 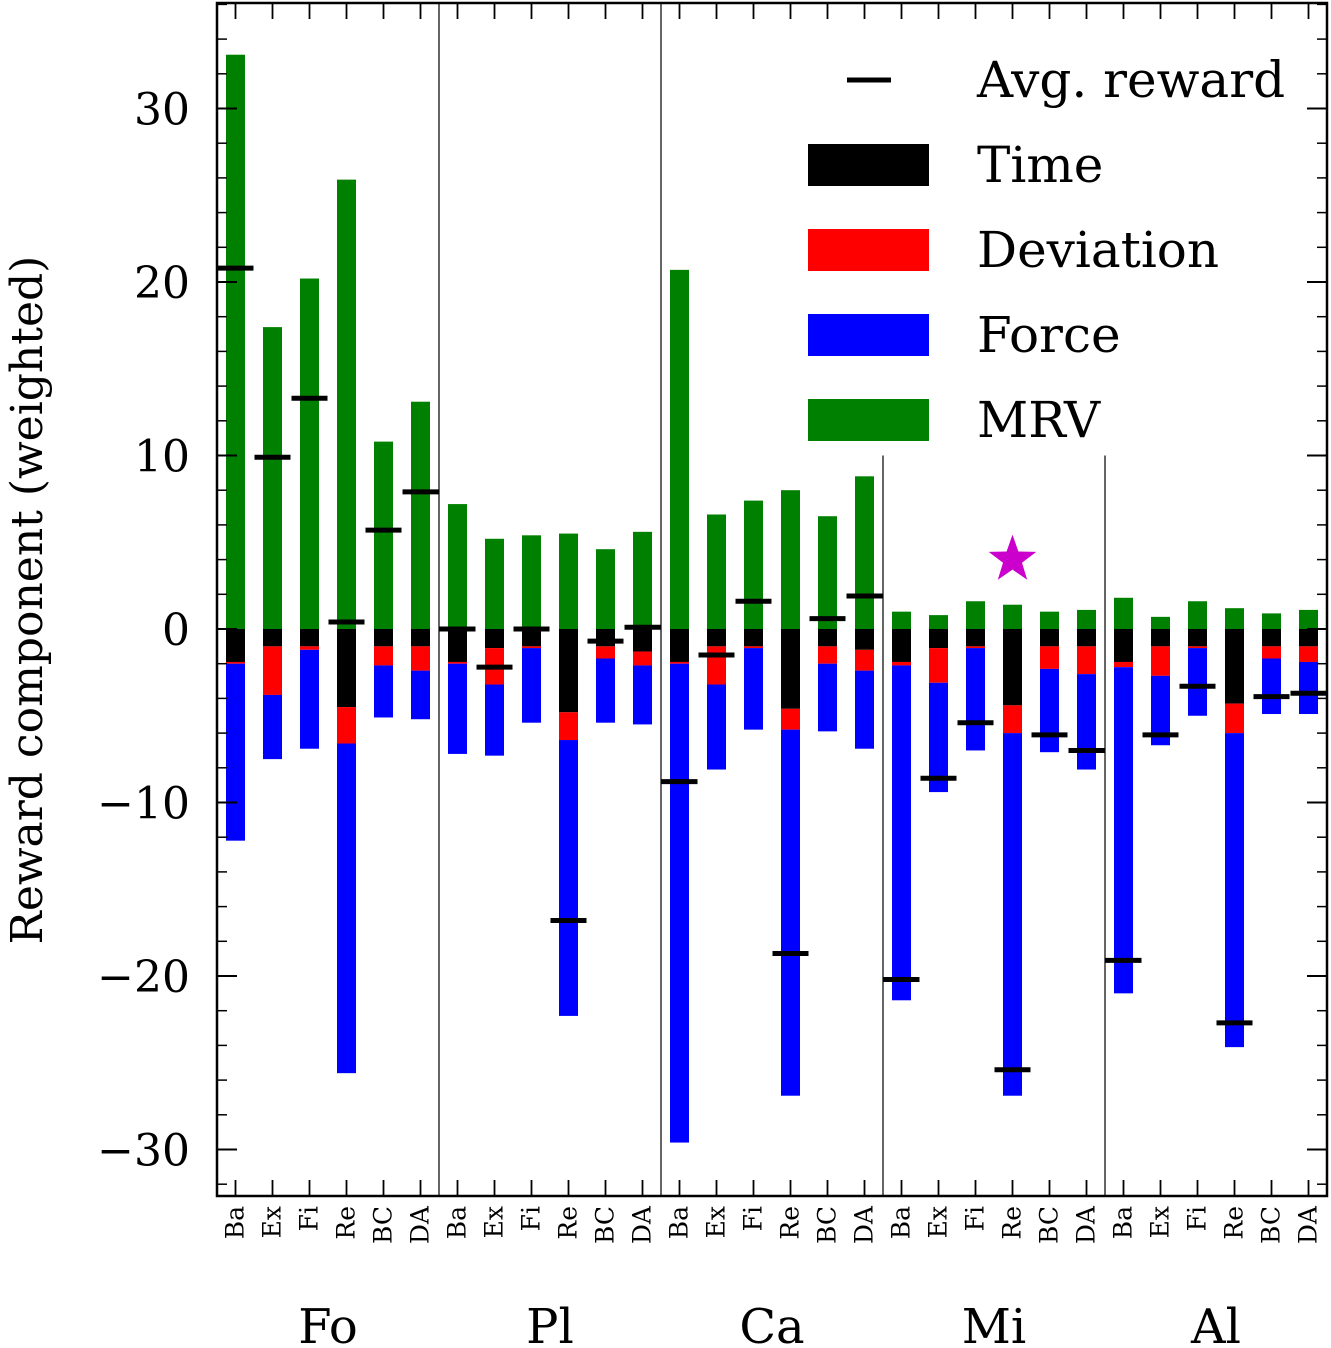 I want to click on bar-mrv-ca-bc, so click(x=827, y=572).